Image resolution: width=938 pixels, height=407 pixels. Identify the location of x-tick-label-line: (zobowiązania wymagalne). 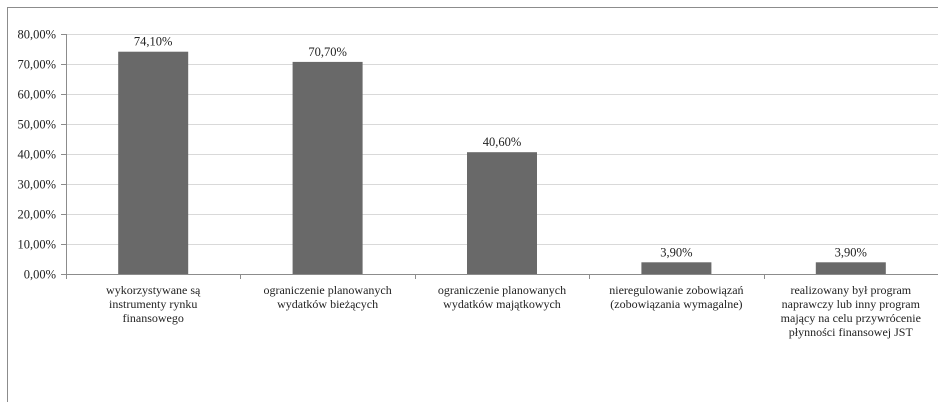
(676, 304).